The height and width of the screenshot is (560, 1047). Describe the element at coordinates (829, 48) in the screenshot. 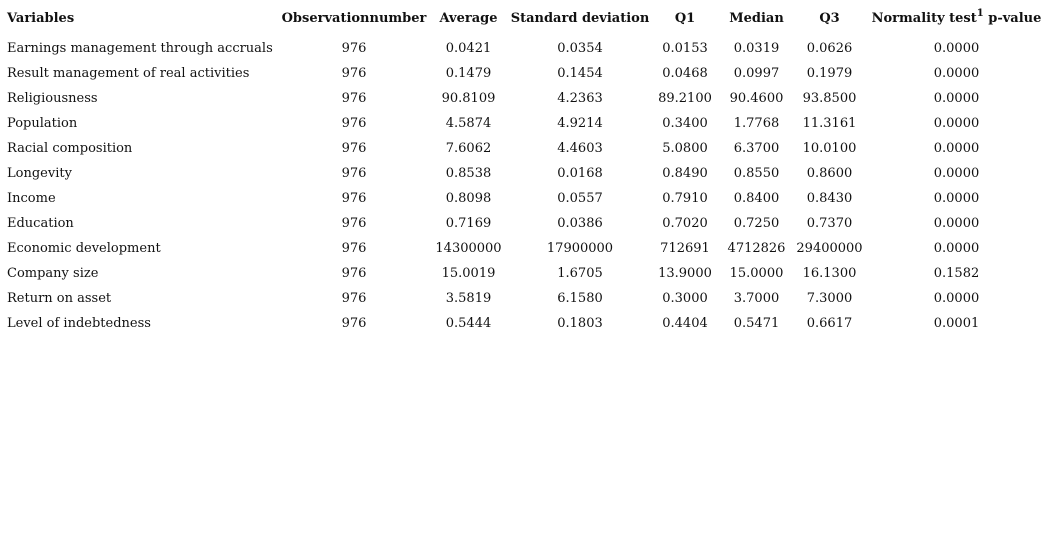

I see `cell-q3: 0.0626` at that location.